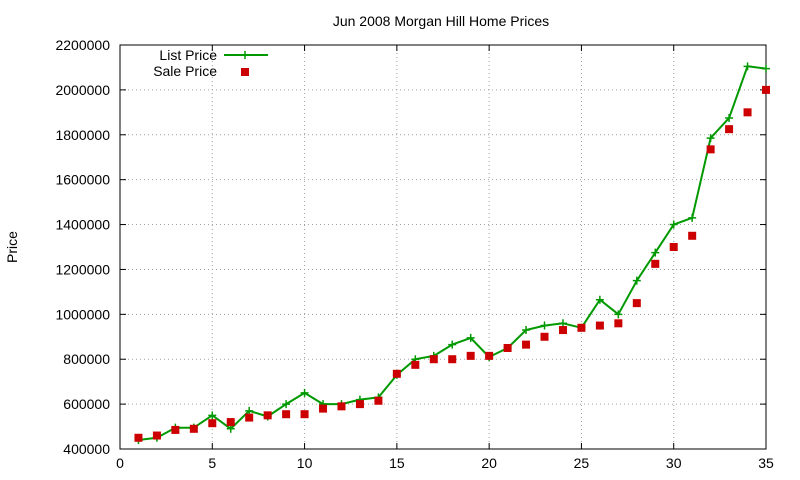 The width and height of the screenshot is (800, 480). Describe the element at coordinates (212, 463) in the screenshot. I see `x-tick-label: 5` at that location.